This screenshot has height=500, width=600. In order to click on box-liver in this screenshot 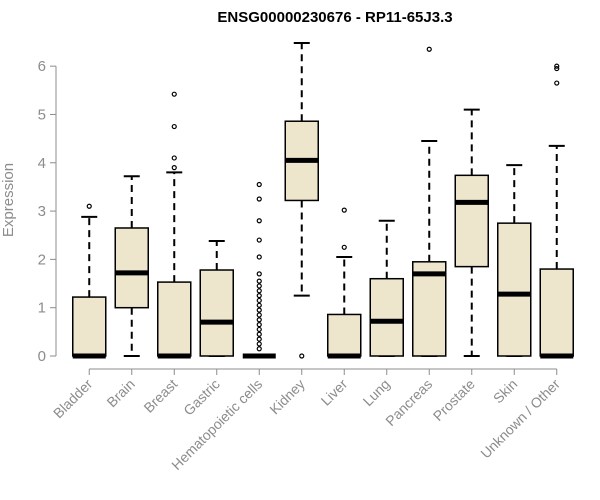, I will do `click(344, 283)`.